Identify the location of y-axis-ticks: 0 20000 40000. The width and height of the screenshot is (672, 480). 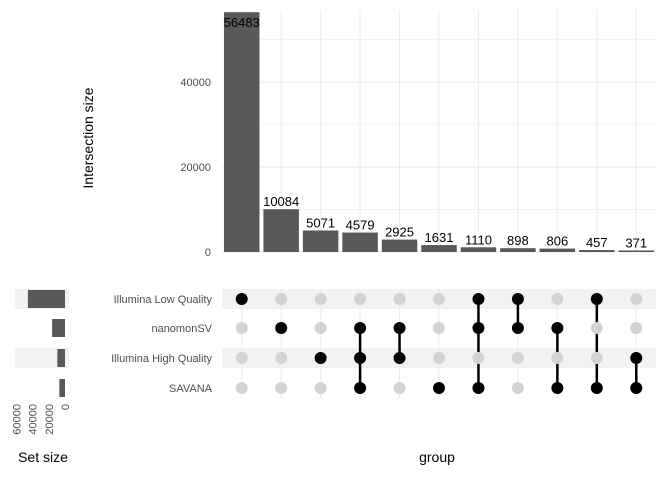
(195, 168).